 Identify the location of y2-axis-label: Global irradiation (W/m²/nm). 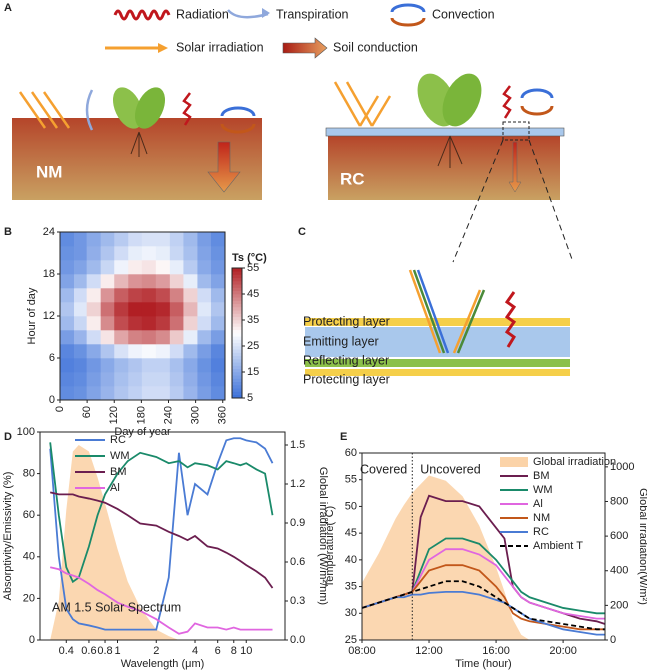
(323, 536).